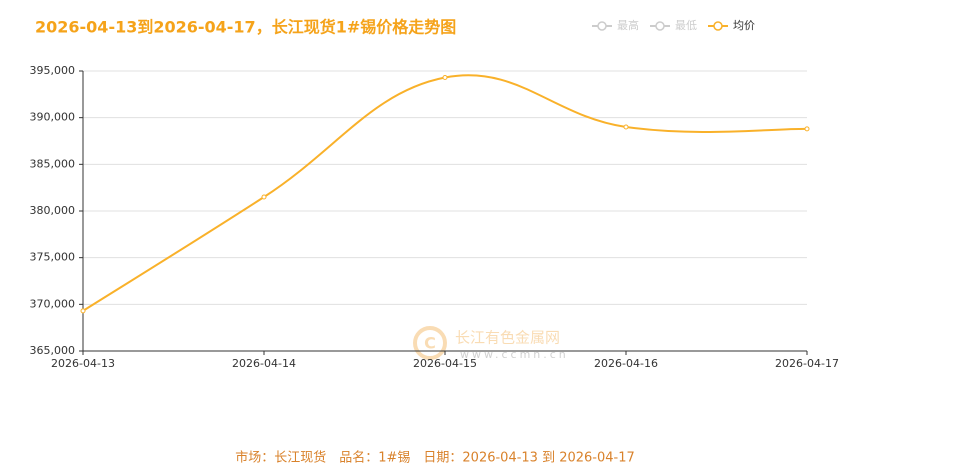 This screenshot has width=959, height=476. I want to click on watermark-name: 长江有色金属网, so click(507, 338).